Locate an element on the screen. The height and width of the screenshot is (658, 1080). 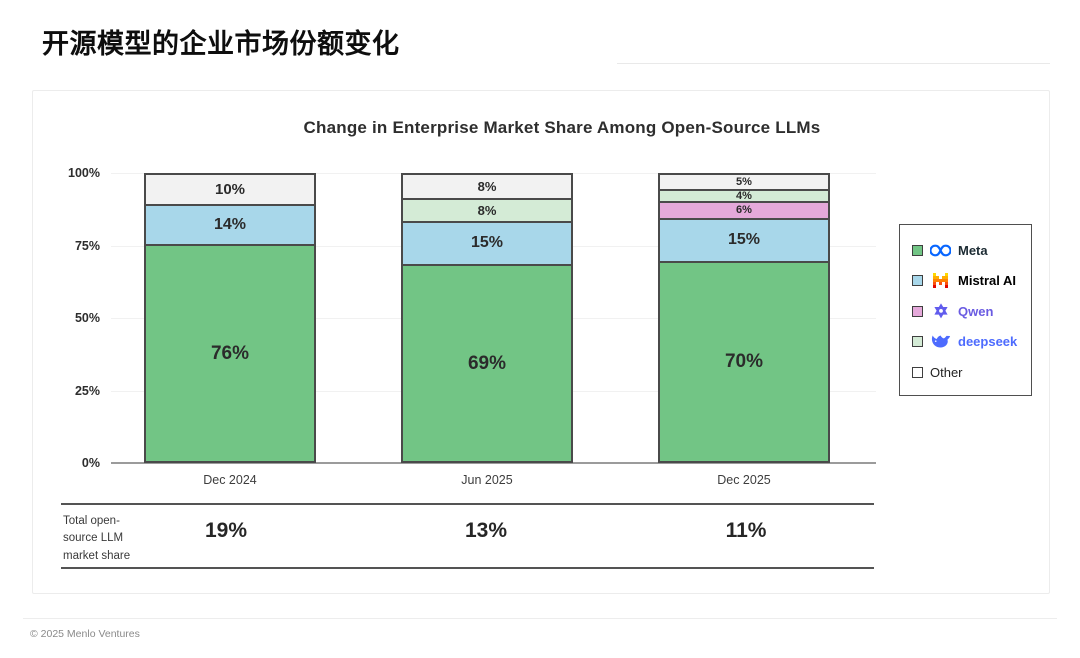
segment-other: 8% is located at coordinates (487, 186).